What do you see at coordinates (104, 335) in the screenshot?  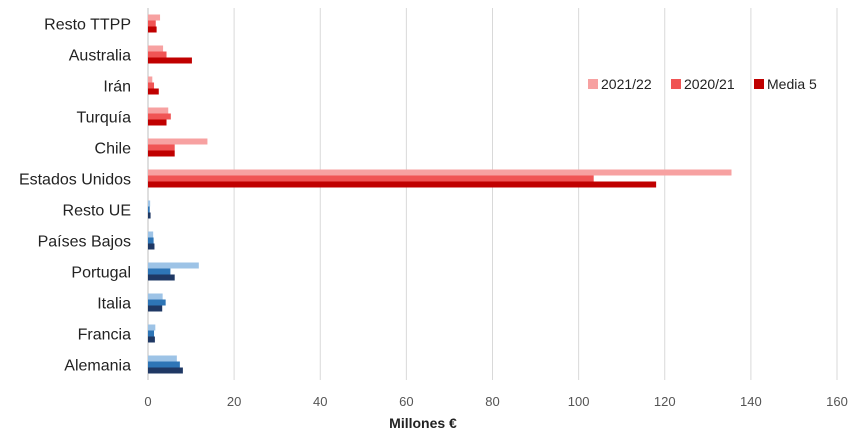 I see `category-label: Francia` at bounding box center [104, 335].